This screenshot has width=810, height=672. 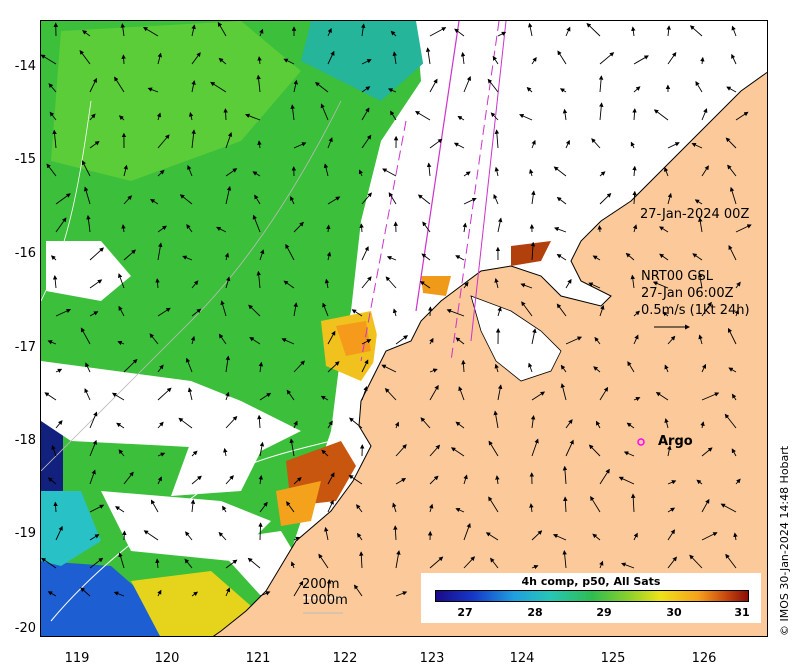 What do you see at coordinates (167, 658) in the screenshot?
I see `x-tick-label: 120` at bounding box center [167, 658].